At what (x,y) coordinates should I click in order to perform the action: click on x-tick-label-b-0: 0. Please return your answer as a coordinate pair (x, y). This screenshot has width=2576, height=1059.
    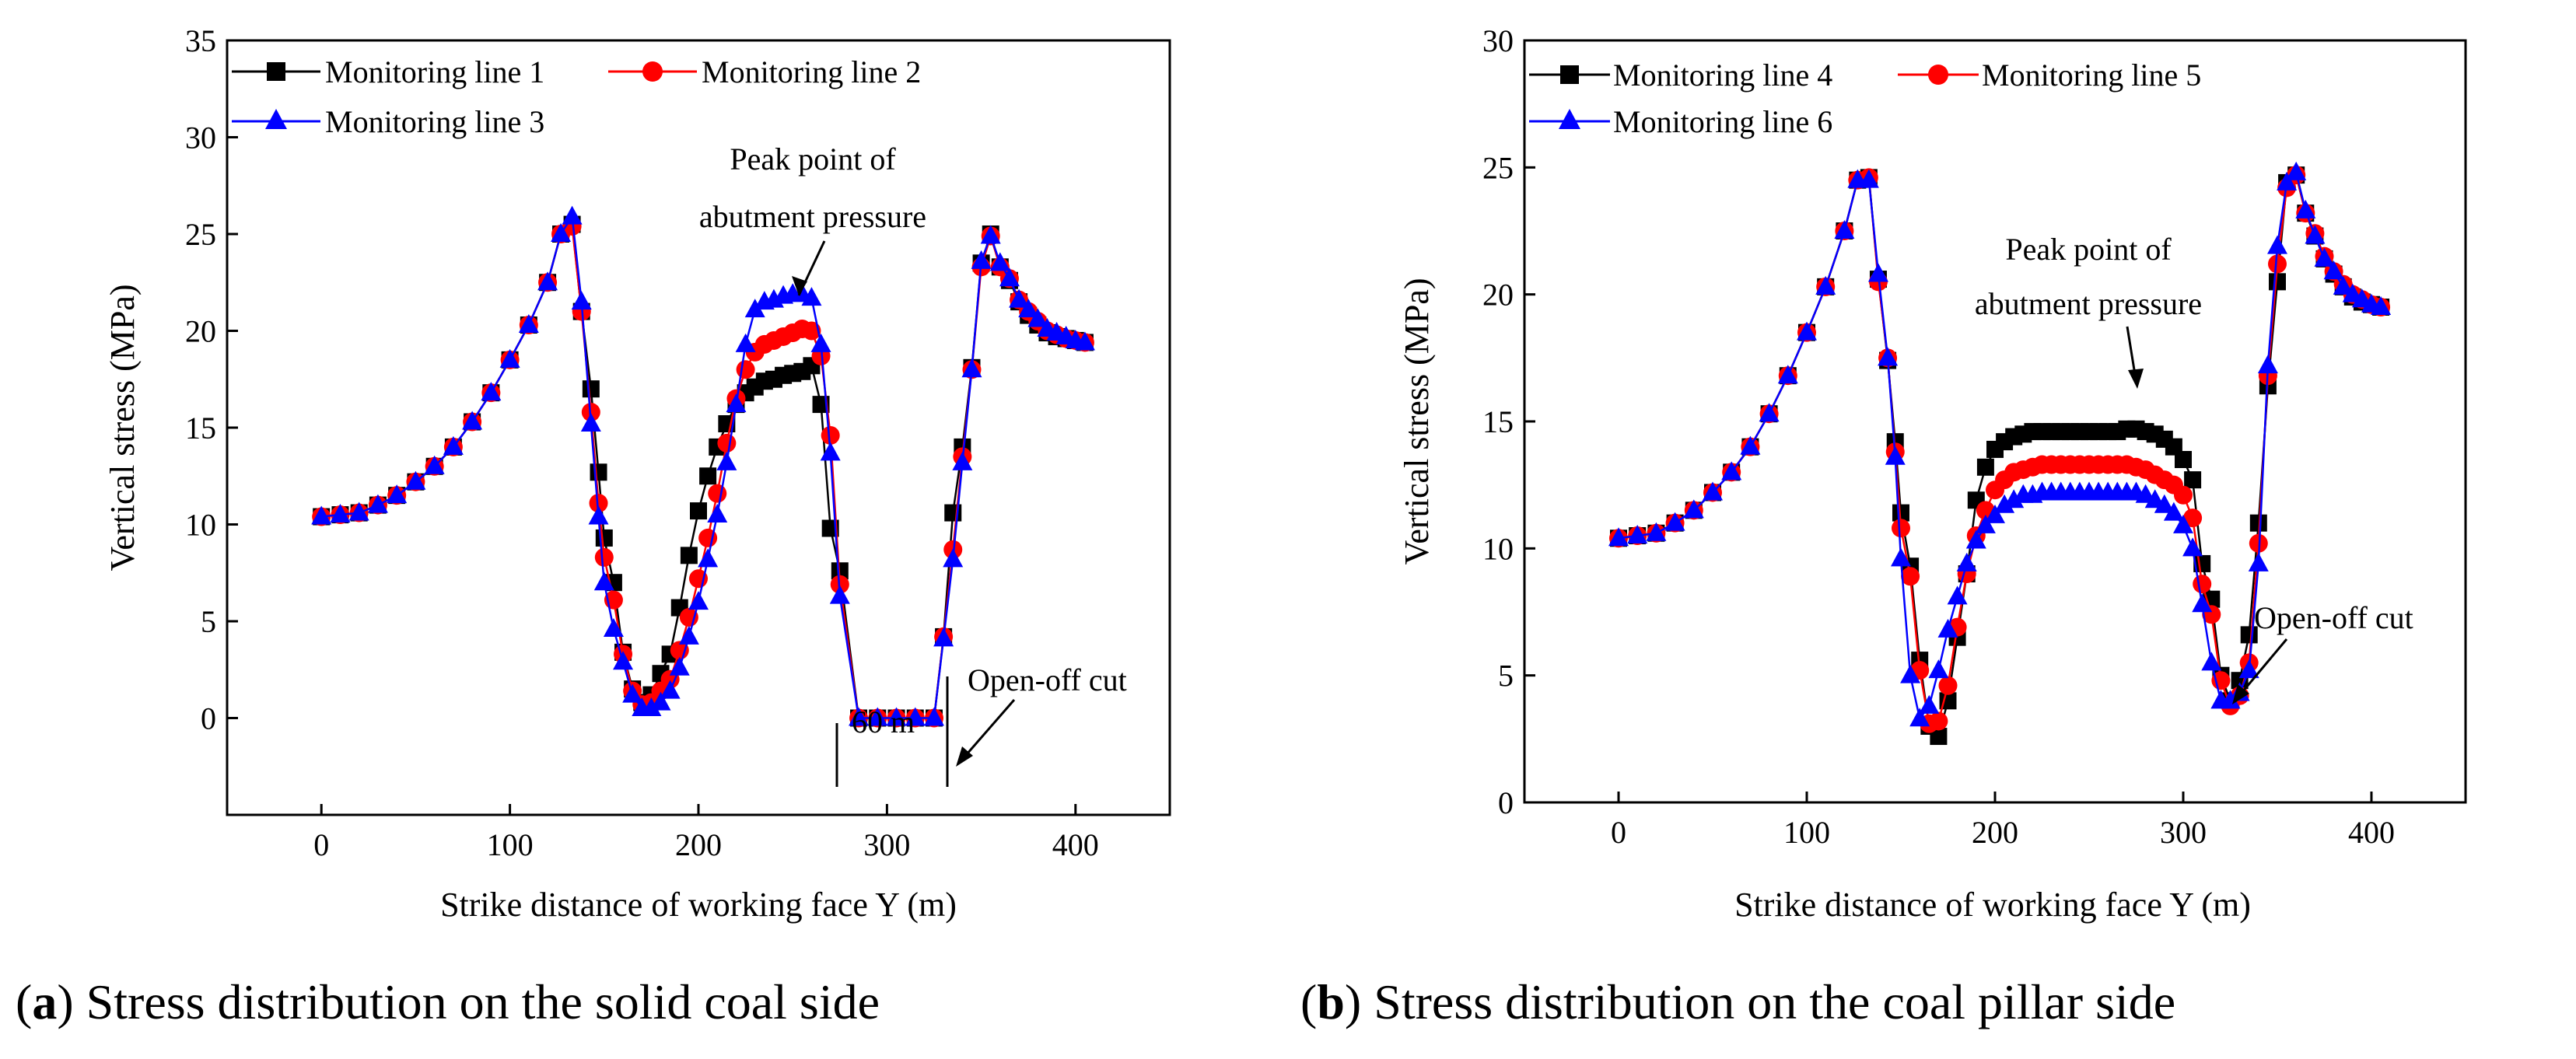
    Looking at the image, I should click on (1619, 832).